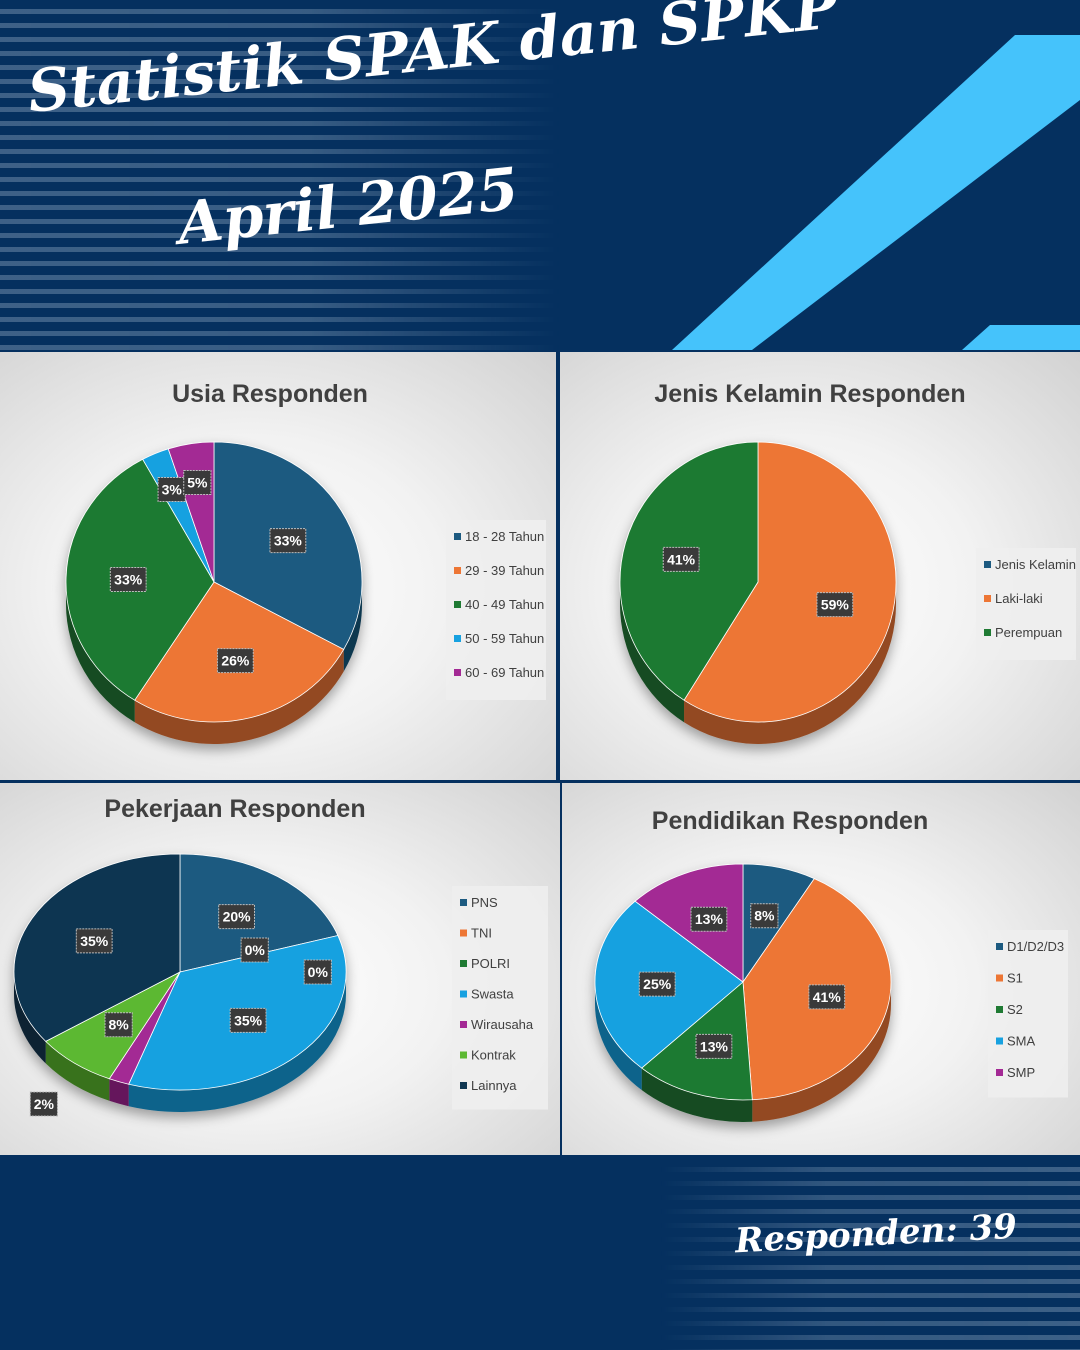  What do you see at coordinates (1035, 946) in the screenshot?
I see `svg-text: D1/D2/D3` at bounding box center [1035, 946].